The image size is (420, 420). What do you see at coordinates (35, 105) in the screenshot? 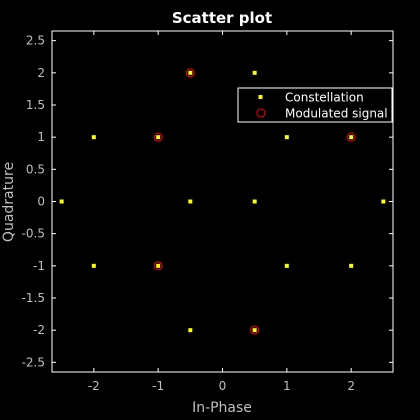
I see `y-tick-label: 1.5` at bounding box center [35, 105].